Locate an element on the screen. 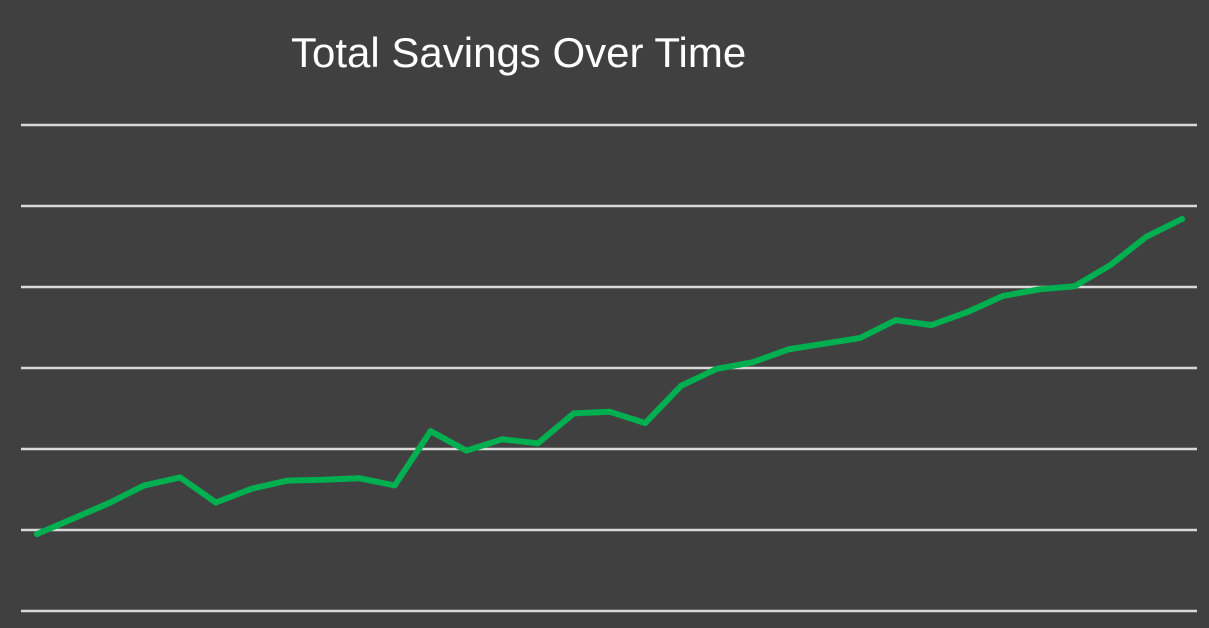 The width and height of the screenshot is (1209, 628). chart-title: Total Savings Over Time is located at coordinates (519, 52).